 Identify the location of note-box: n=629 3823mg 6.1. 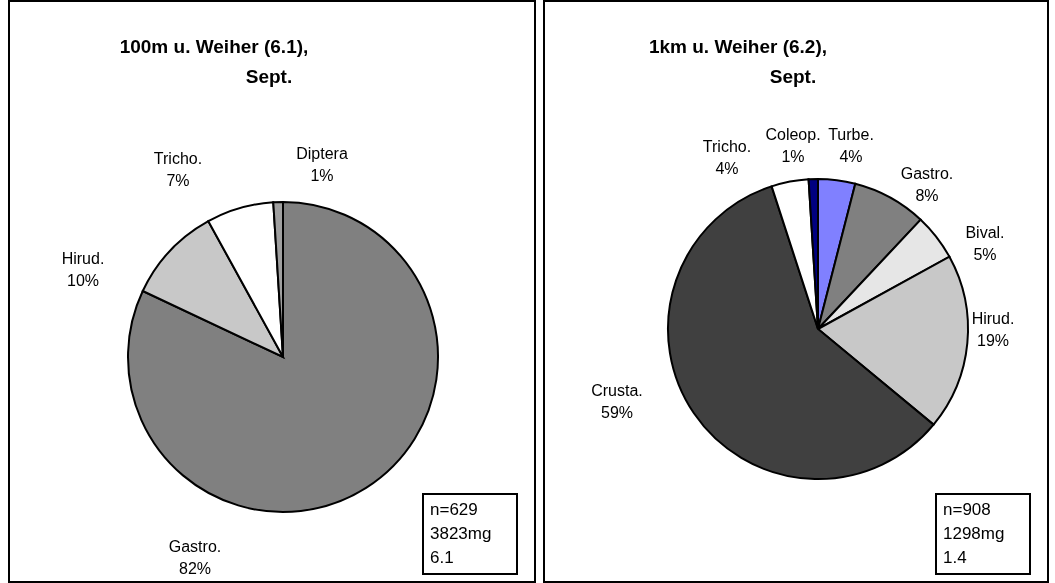
(470, 534).